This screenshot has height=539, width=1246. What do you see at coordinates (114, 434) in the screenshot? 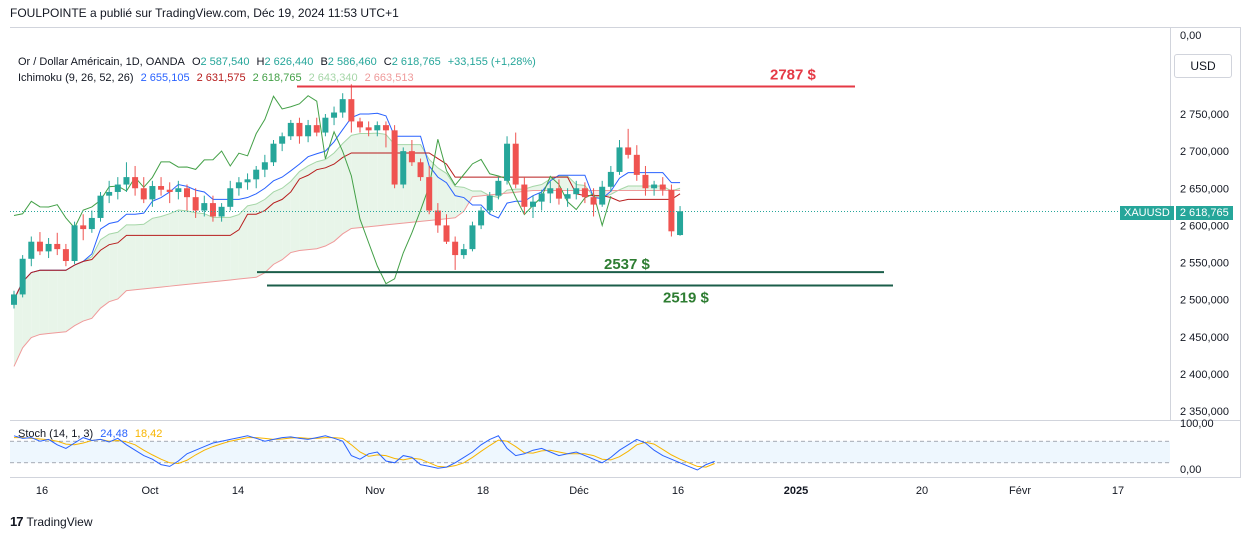
I see `stoch-k-value: 24,48` at bounding box center [114, 434].